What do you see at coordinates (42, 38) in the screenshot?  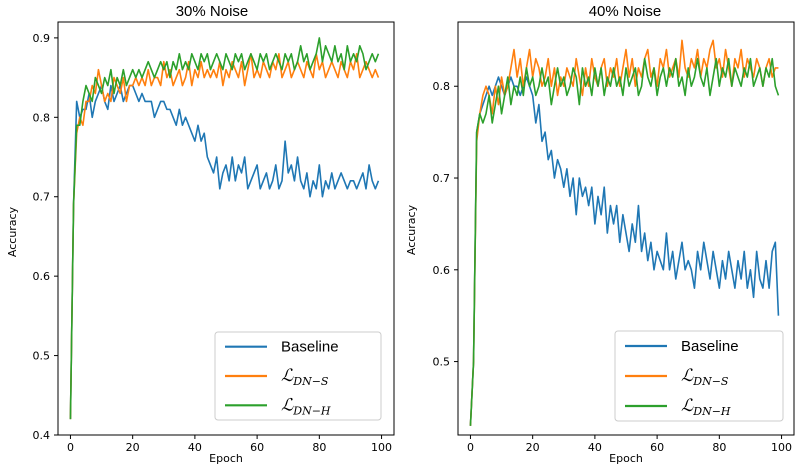 I see `y-tick-label: 0.9` at bounding box center [42, 38].